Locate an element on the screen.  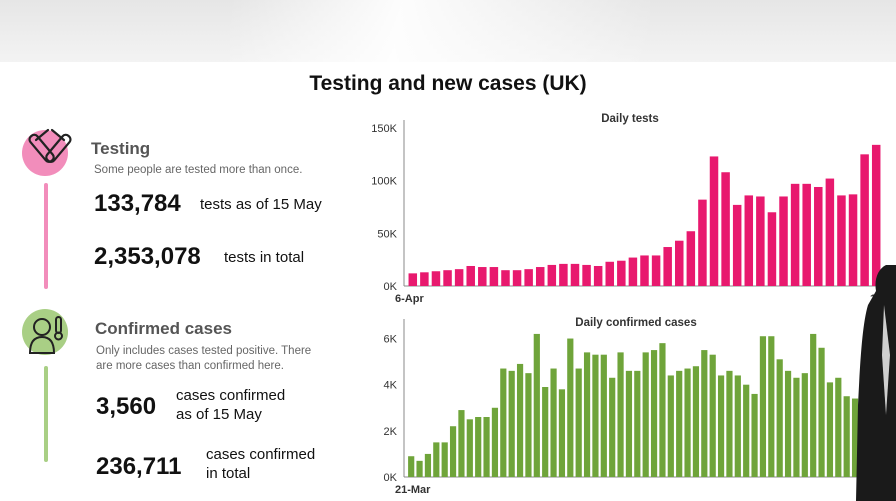
cases-chart-title: Daily confirmed cases is located at coordinates (636, 323).